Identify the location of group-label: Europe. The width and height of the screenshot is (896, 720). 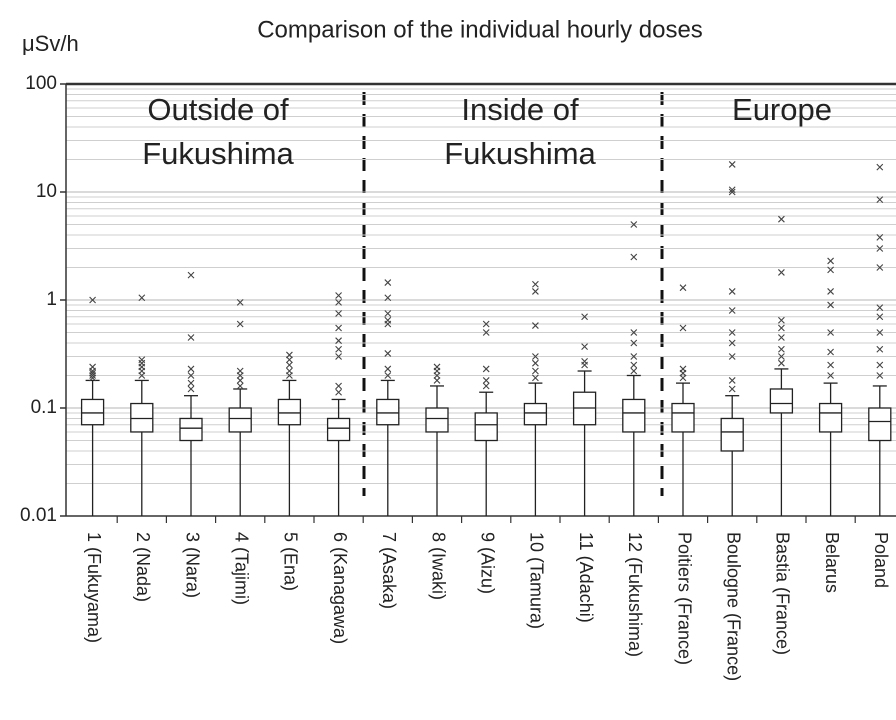
(782, 109).